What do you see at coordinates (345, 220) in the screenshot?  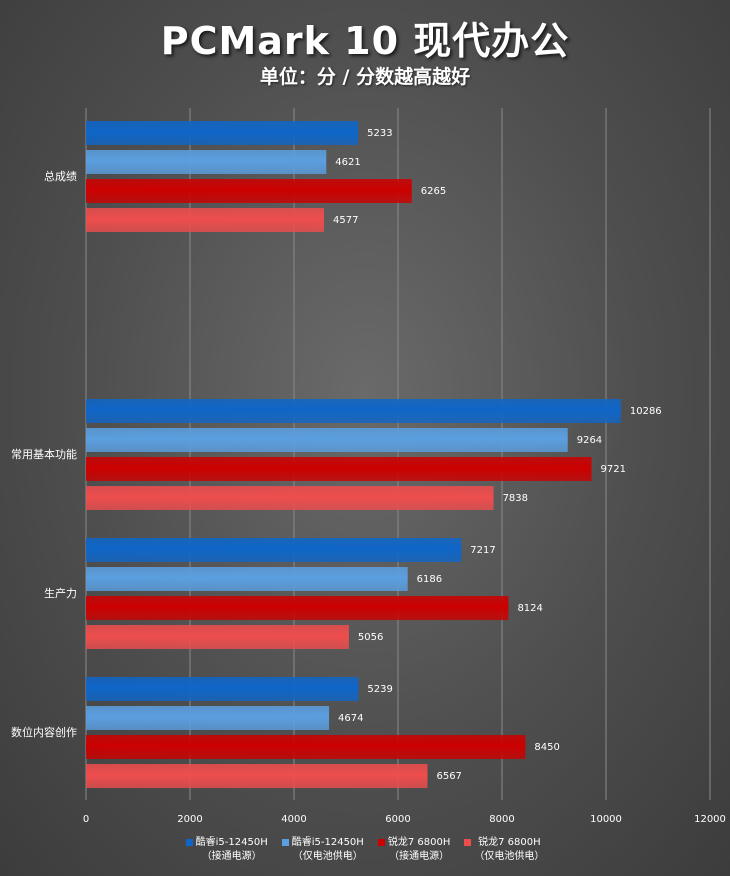 I see `bar-value-label: 4577` at bounding box center [345, 220].